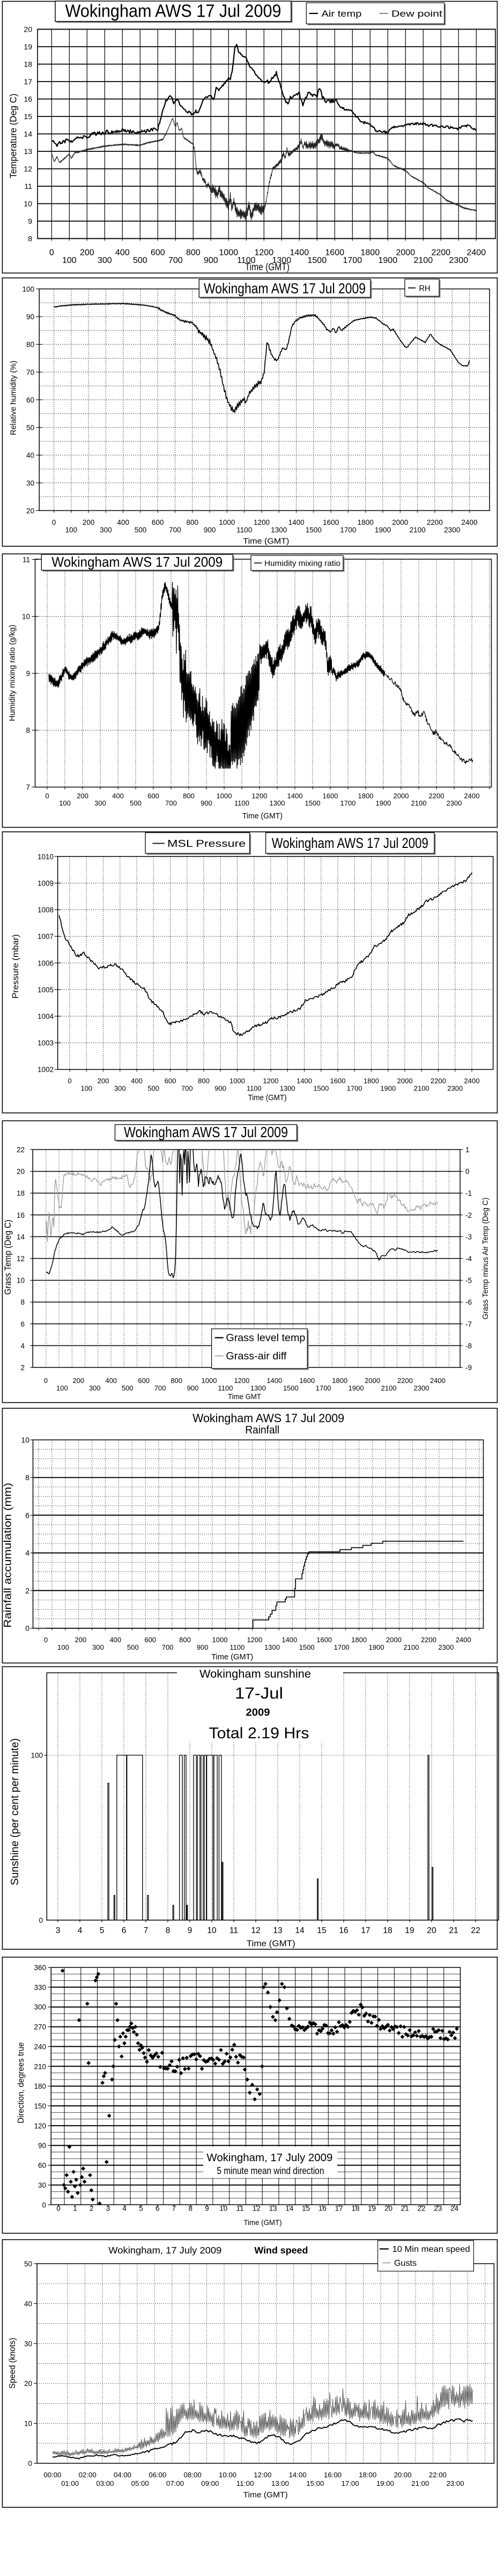 The width and height of the screenshot is (504, 2576). I want to click on svg-text: 120, so click(40, 2126).